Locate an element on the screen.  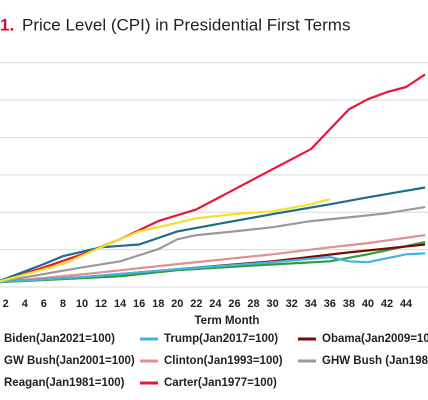
x-tick-label: 2 is located at coordinates (6, 304).